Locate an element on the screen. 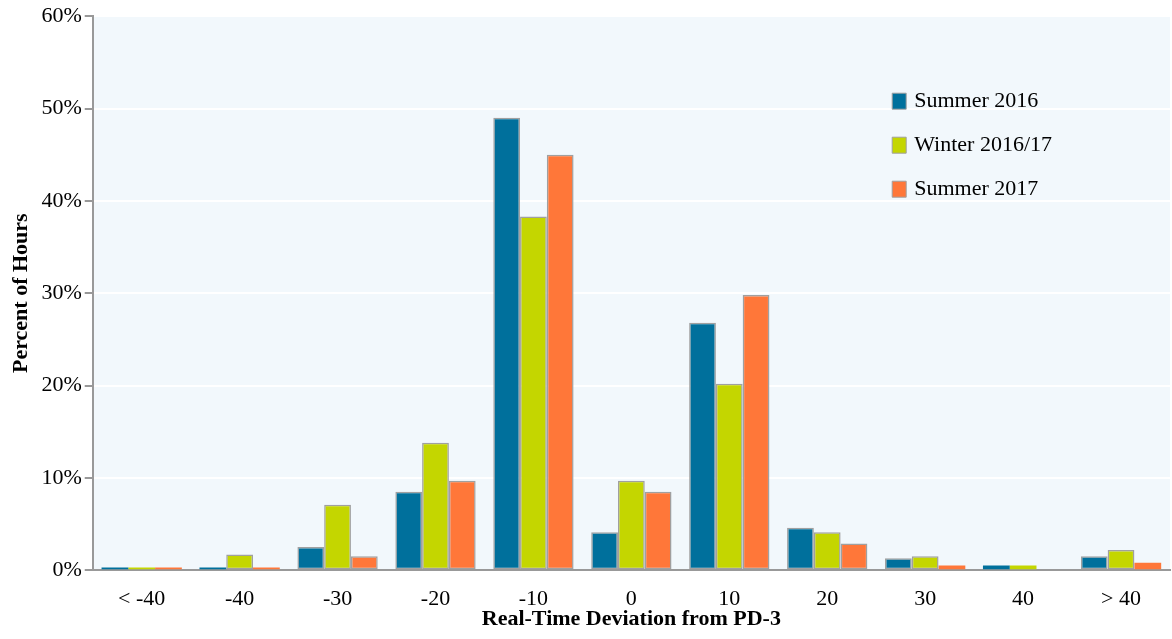 The width and height of the screenshot is (1172, 639). y-tick-label: 60% is located at coordinates (61, 14).